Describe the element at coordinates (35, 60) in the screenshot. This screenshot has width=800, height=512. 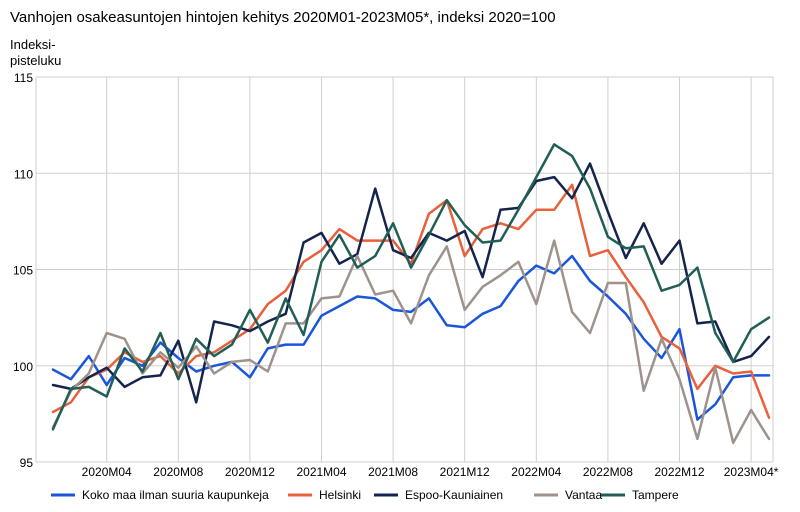
I see `y-axis-label-line2: pisteluku` at that location.